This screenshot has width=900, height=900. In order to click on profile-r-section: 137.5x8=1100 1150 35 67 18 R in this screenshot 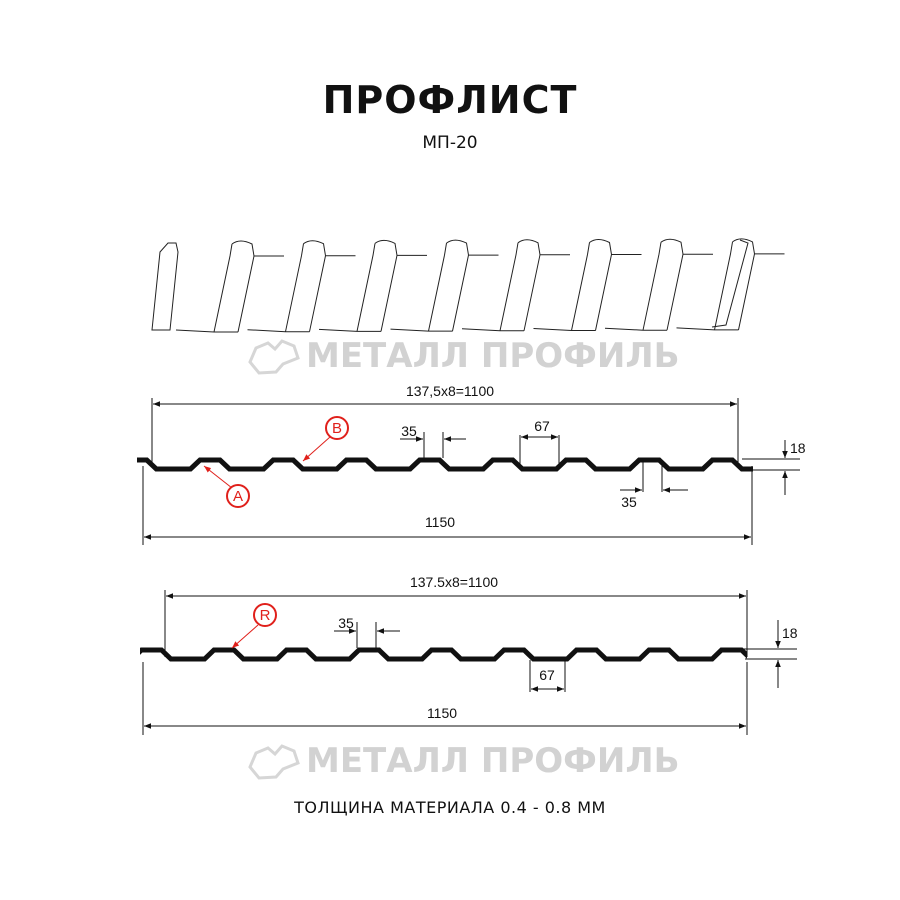, I will do `click(469, 654)`.